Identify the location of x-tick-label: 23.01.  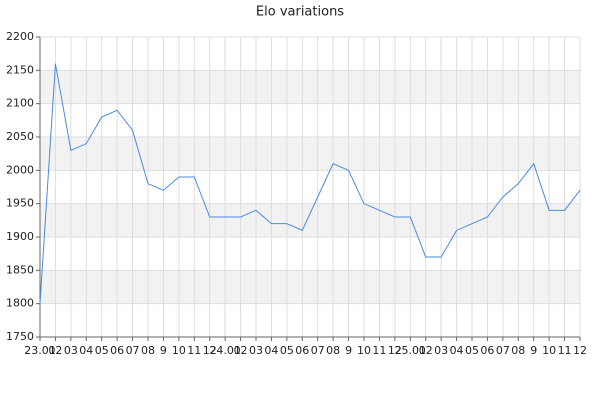
(40, 350).